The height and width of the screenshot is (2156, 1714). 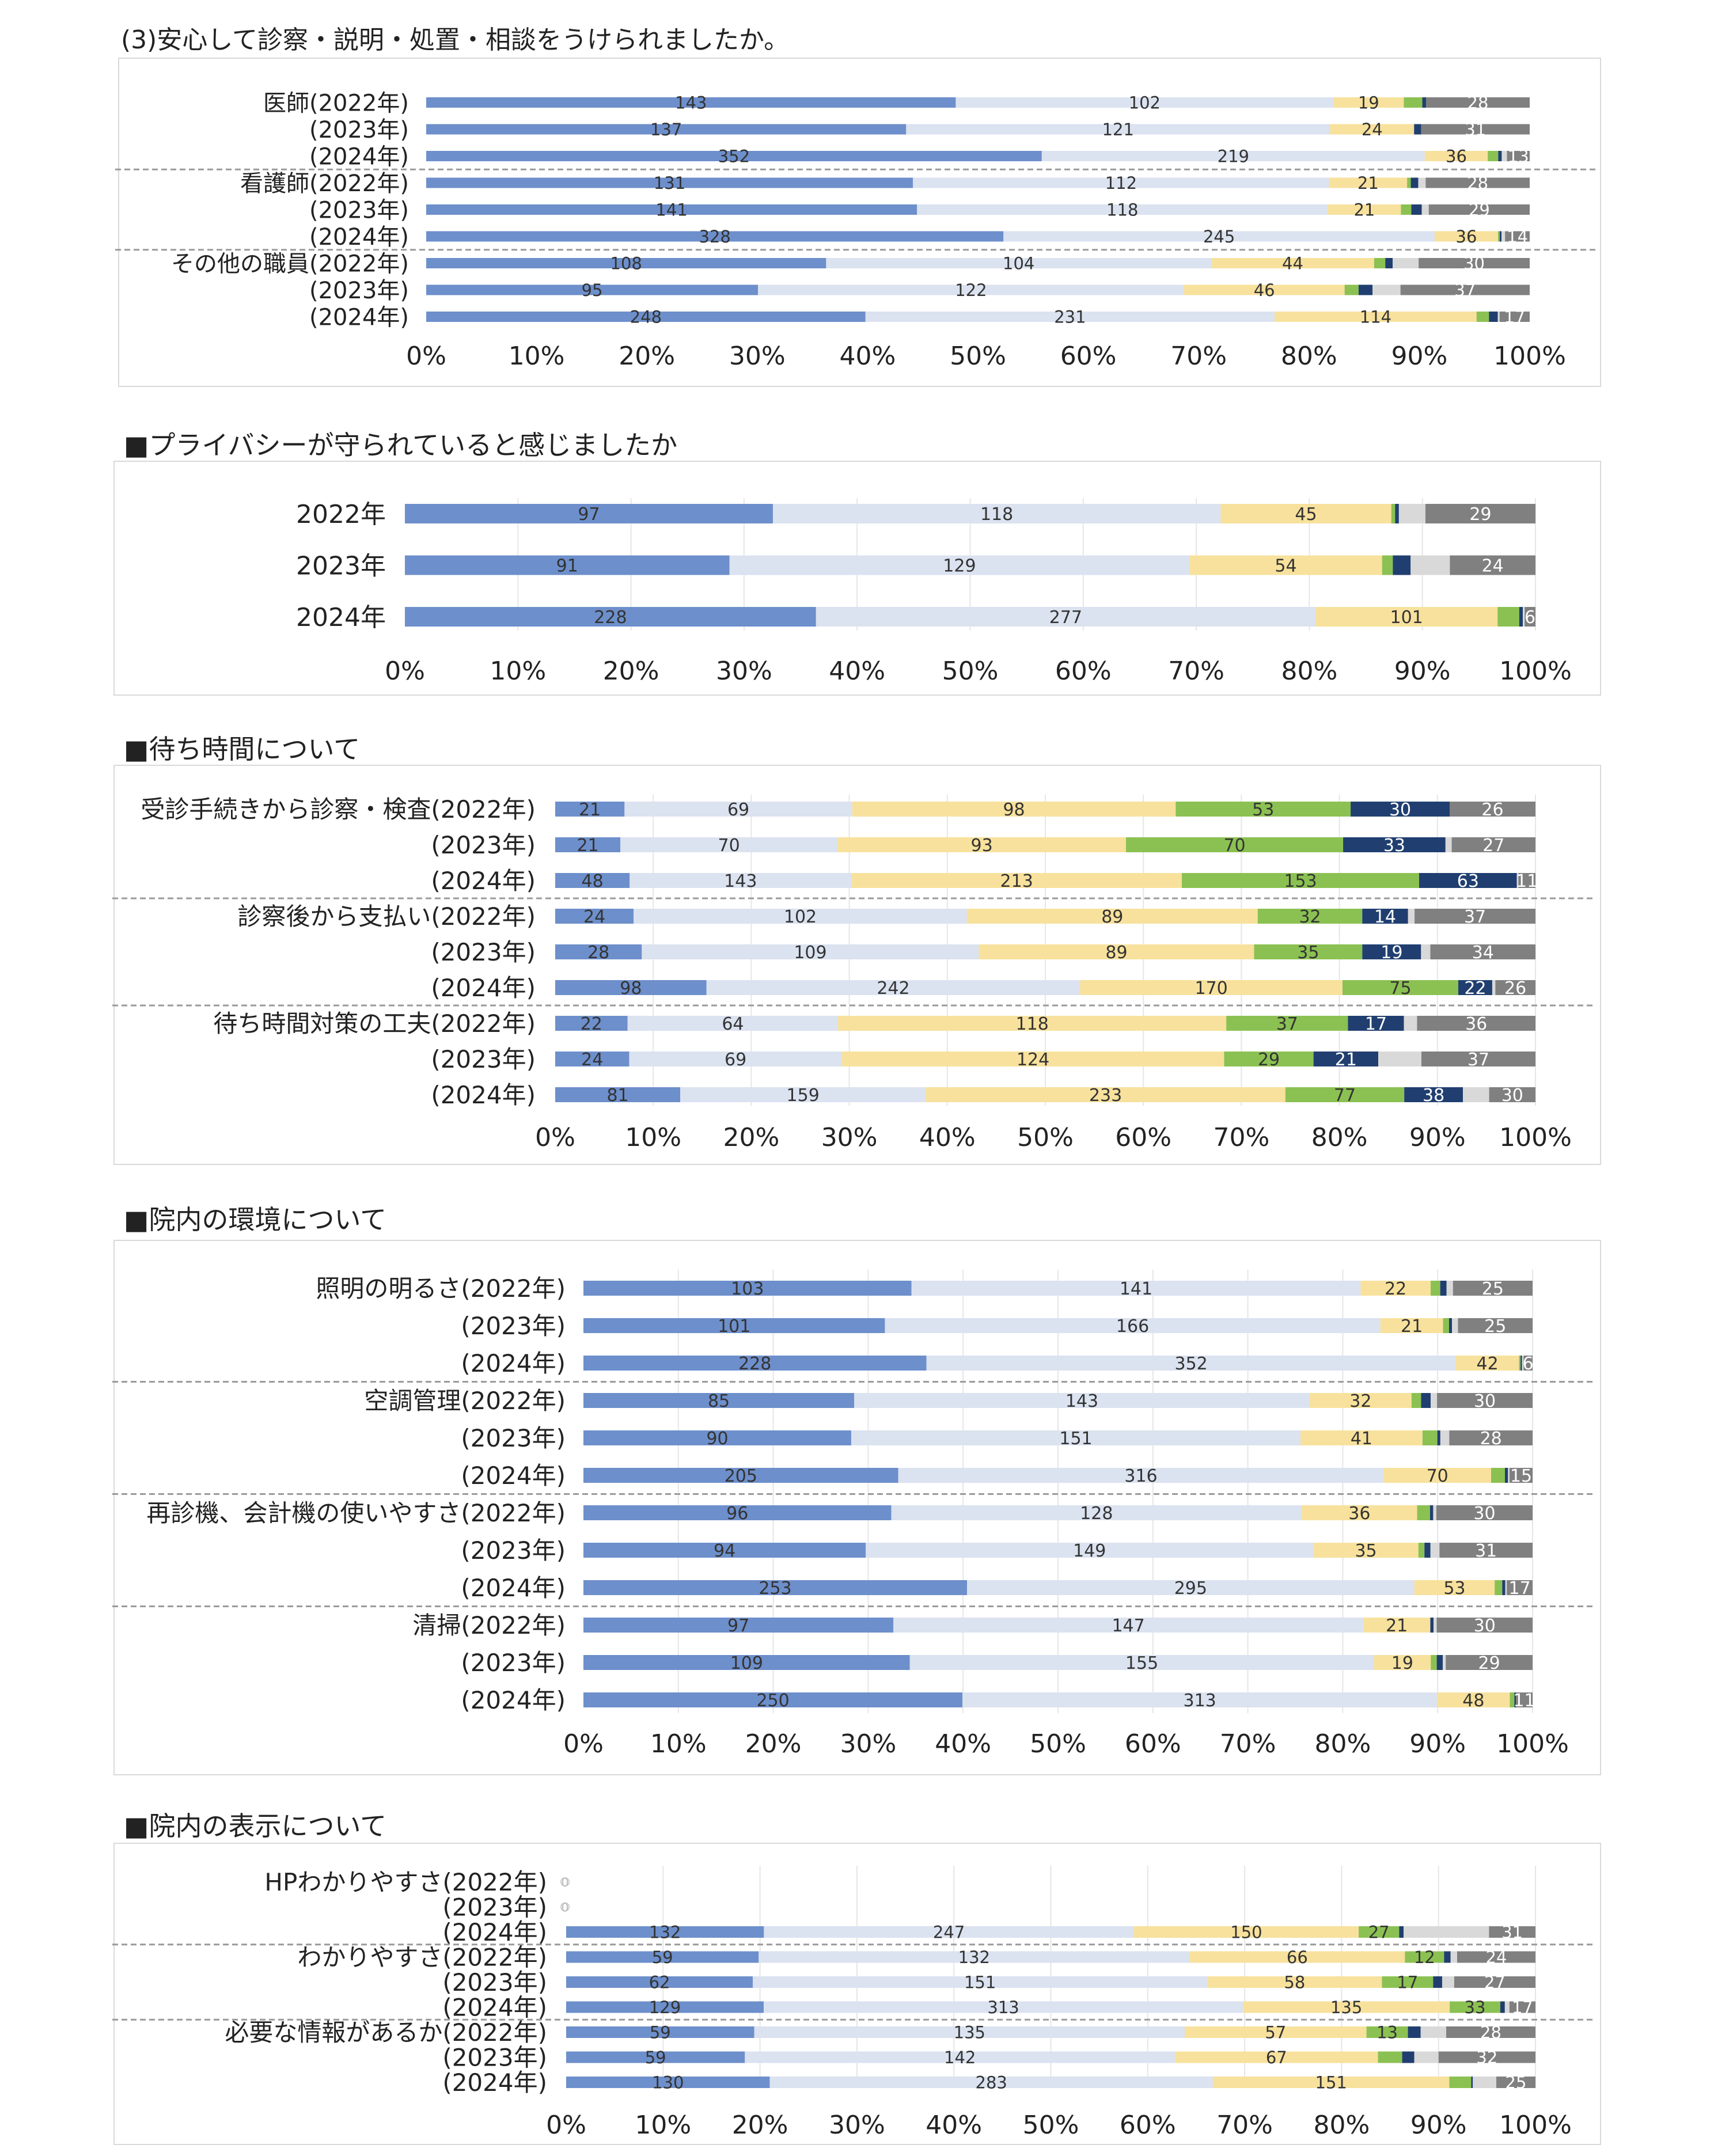 I want to click on data-label: 32, so click(x=1486, y=2057).